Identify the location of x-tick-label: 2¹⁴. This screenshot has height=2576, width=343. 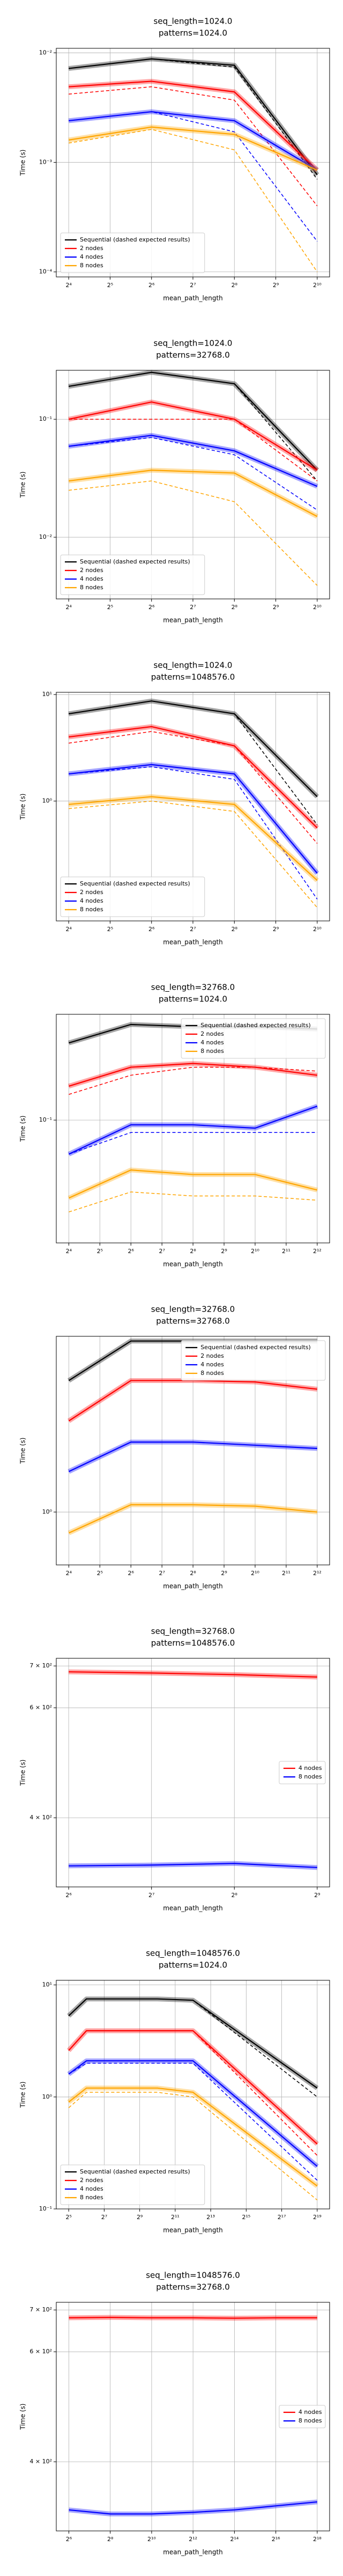
(234, 2539).